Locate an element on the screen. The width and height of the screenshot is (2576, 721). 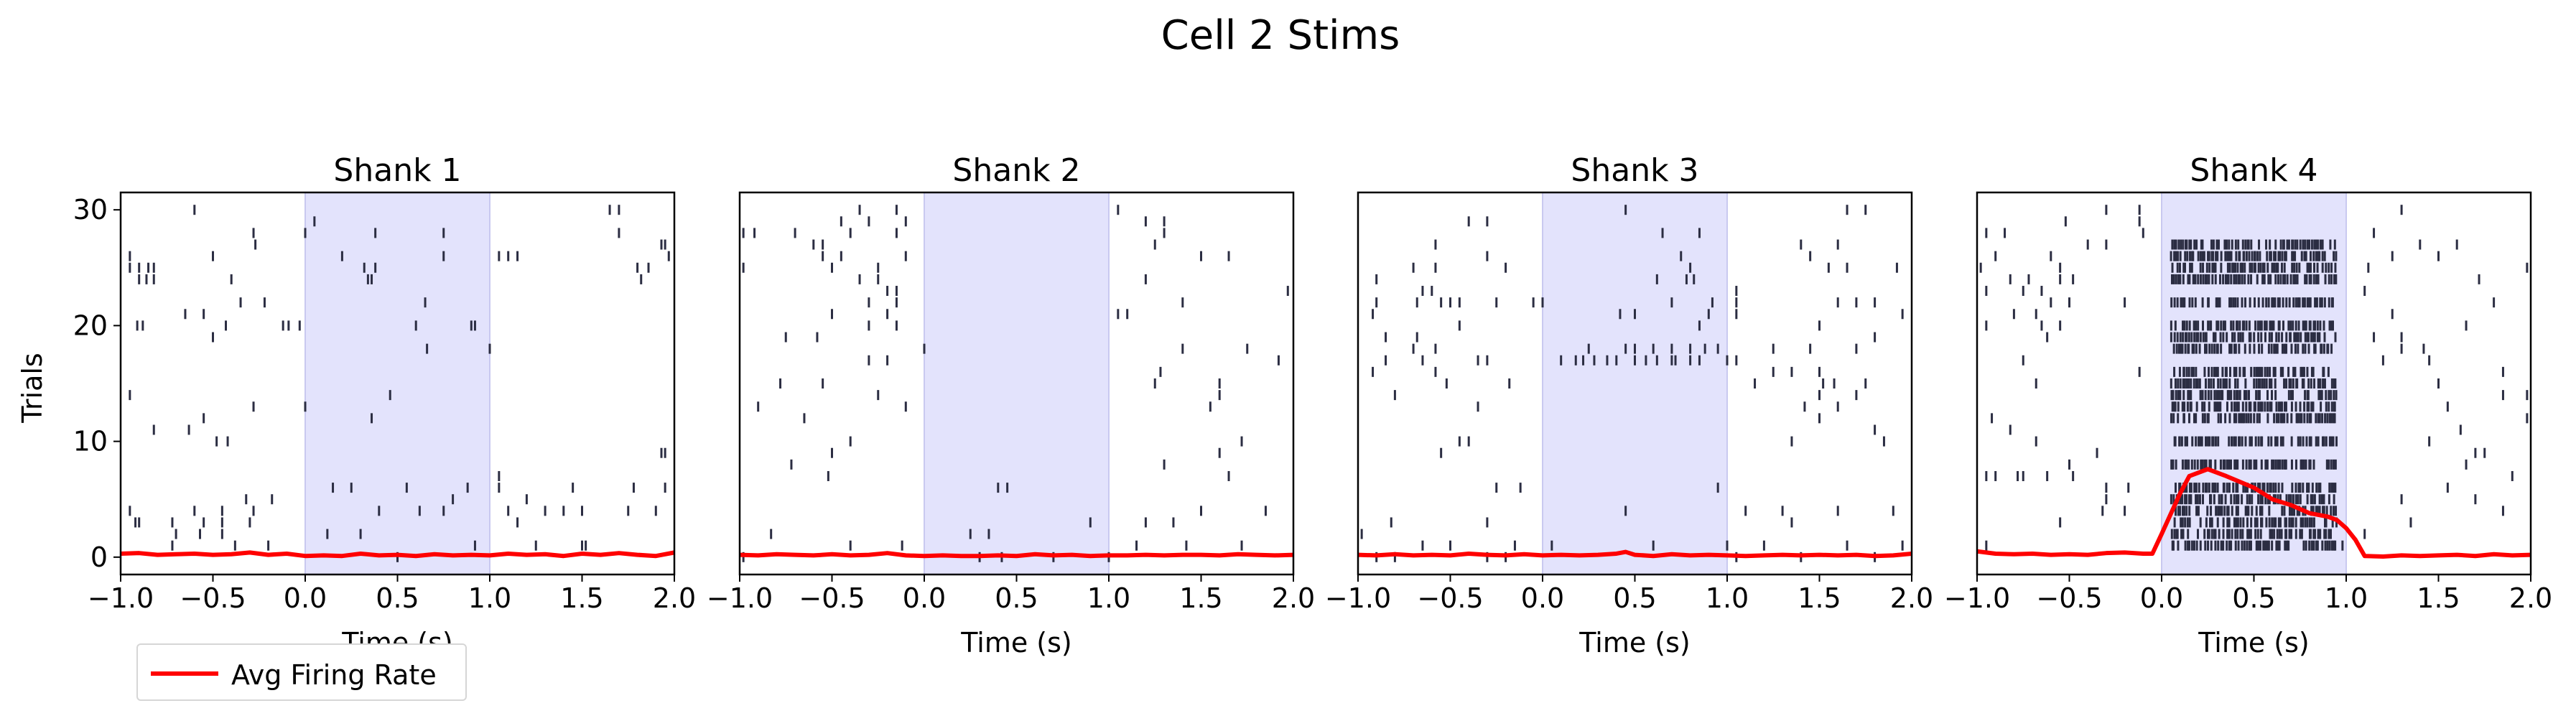
y-tick-label: 20 is located at coordinates (90, 325).